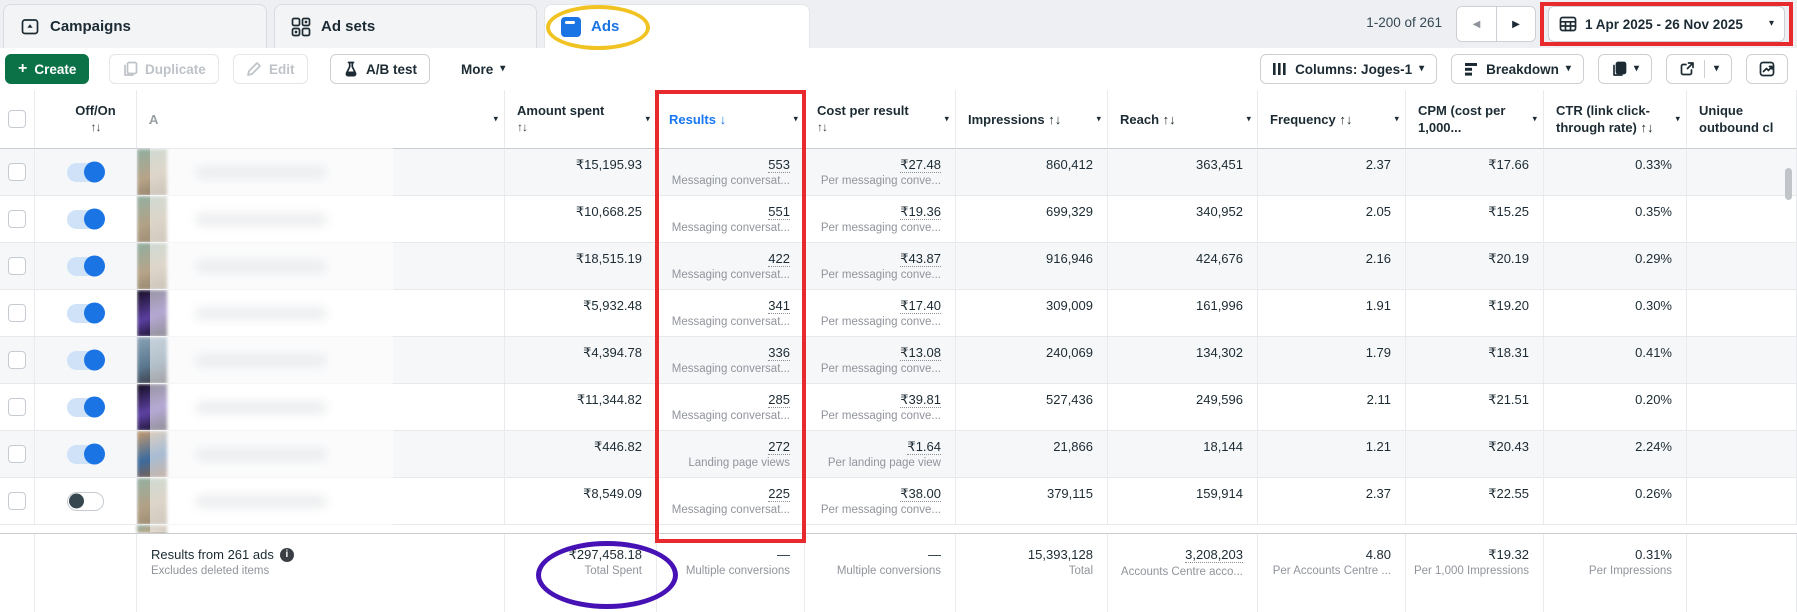 This screenshot has width=1797, height=612. I want to click on total-amount-spent-cell: ₹297,458.18 Total Spent, so click(581, 573).